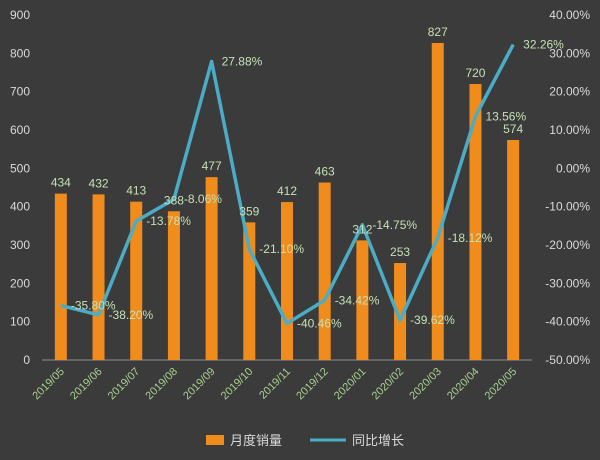 The width and height of the screenshot is (600, 460). Describe the element at coordinates (567, 245) in the screenshot. I see `right-tick-label: -20.00%` at that location.